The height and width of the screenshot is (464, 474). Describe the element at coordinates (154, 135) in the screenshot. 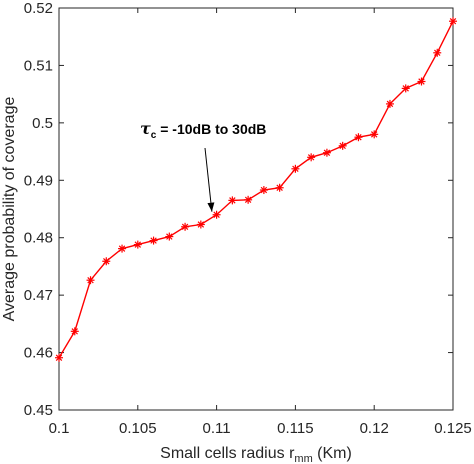

I see `annotation-subscript: c` at that location.